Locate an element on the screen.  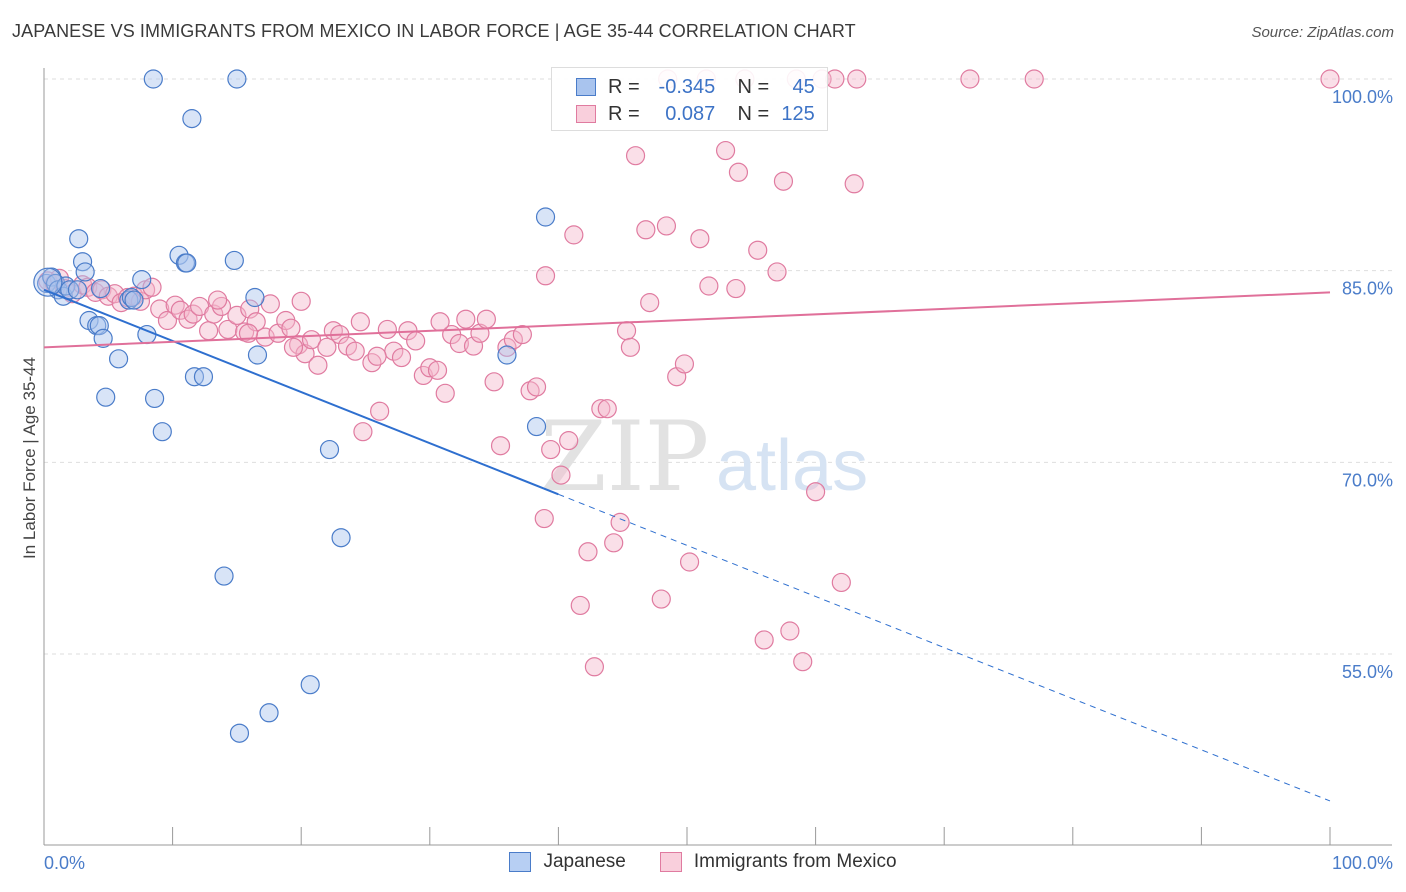
x-tick-label-min: 0.0% is located at coordinates (64, 863).